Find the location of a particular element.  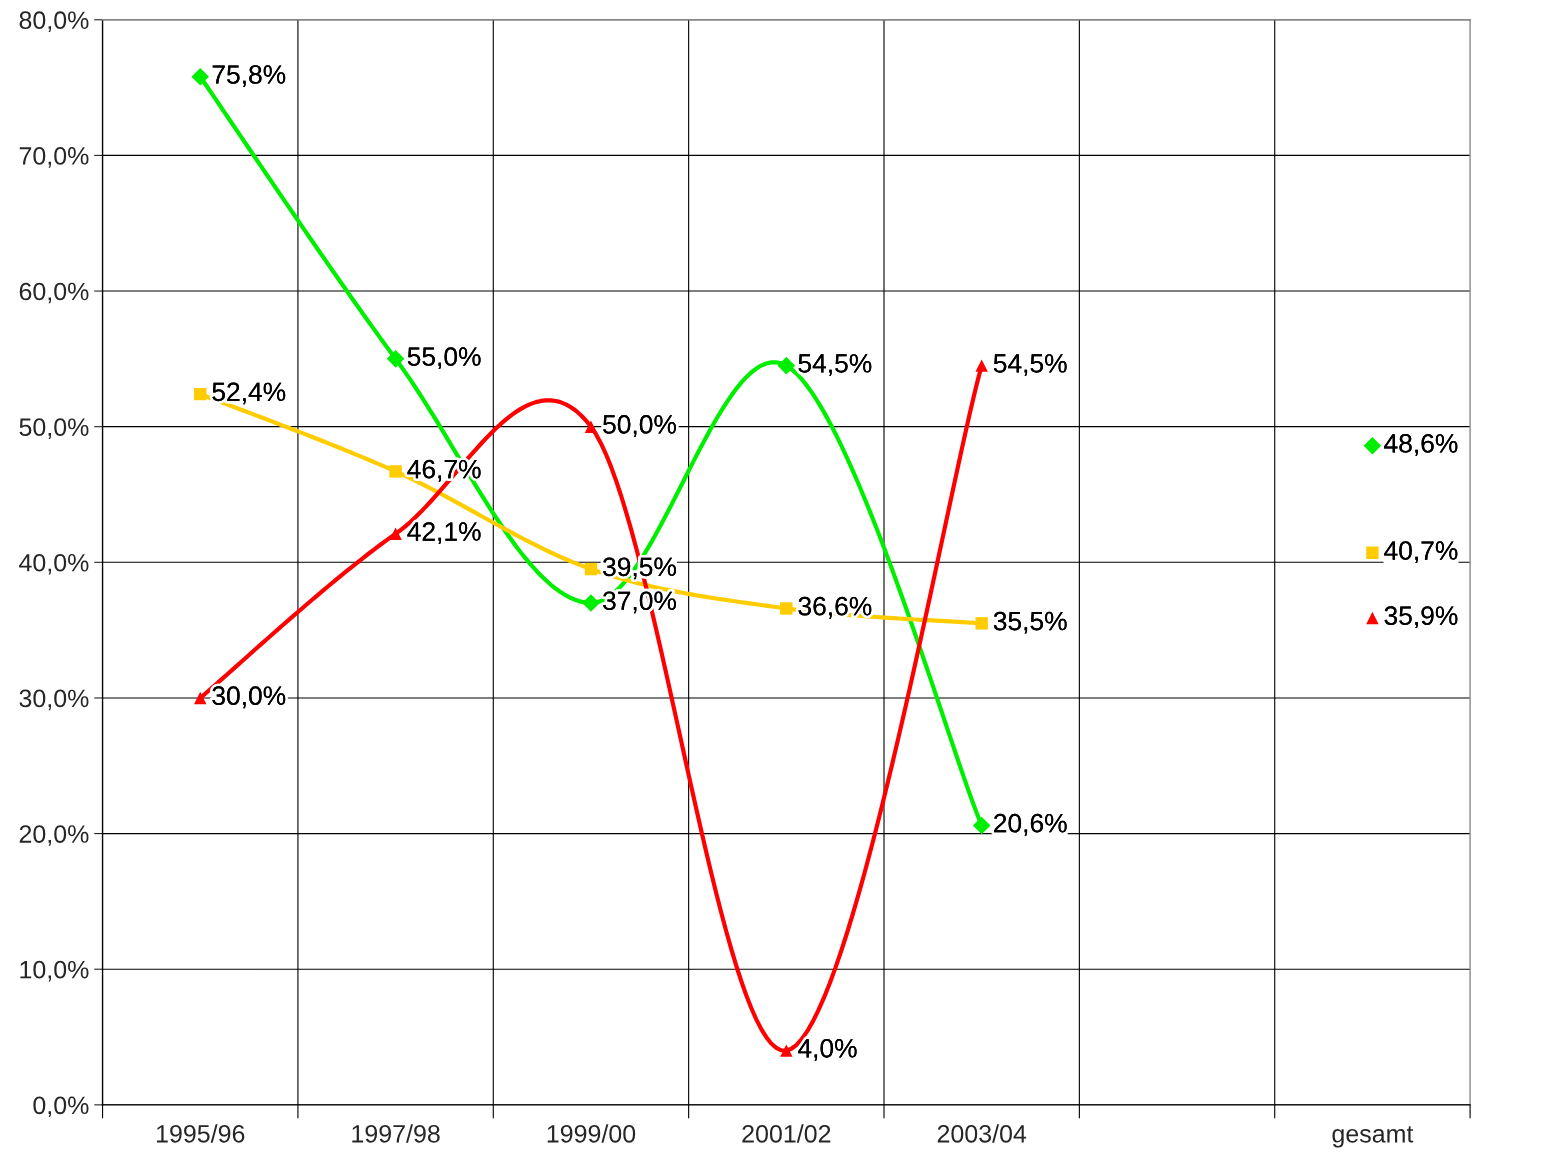

y-tick-label: 10,0% is located at coordinates (54, 971).